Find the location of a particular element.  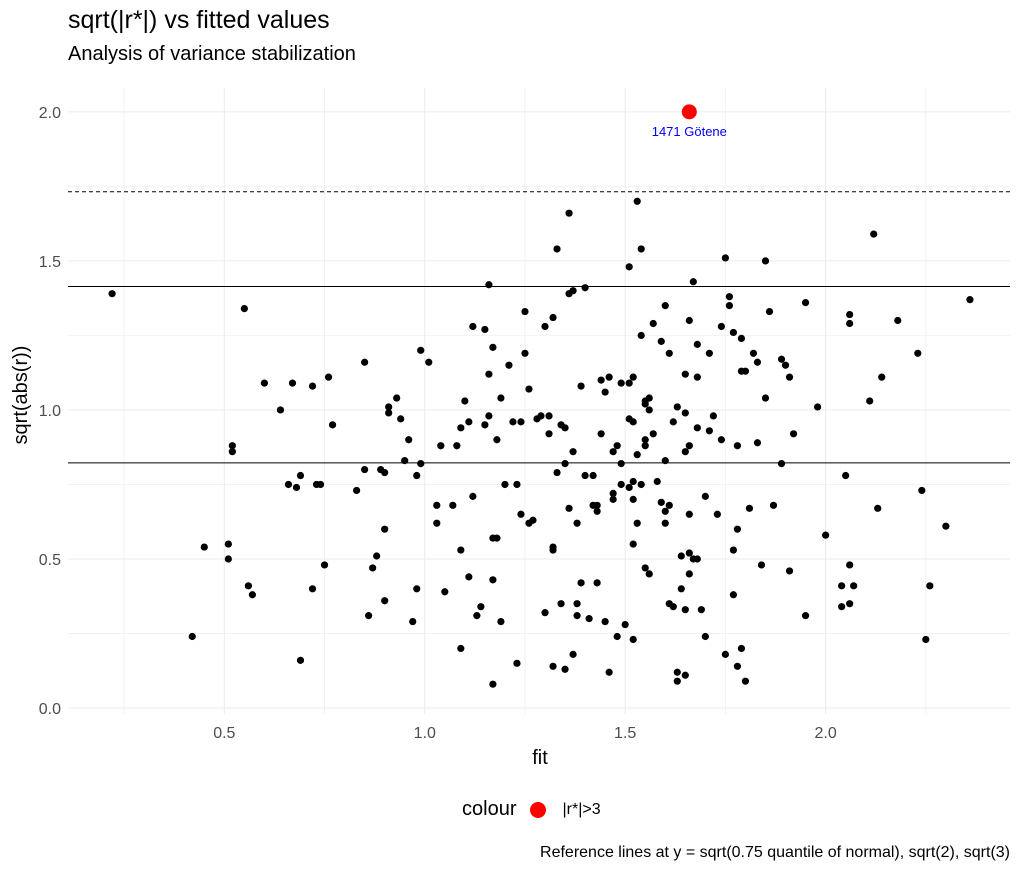

chart-title: sqrt(|r*|) vs fitted values is located at coordinates (199, 20).